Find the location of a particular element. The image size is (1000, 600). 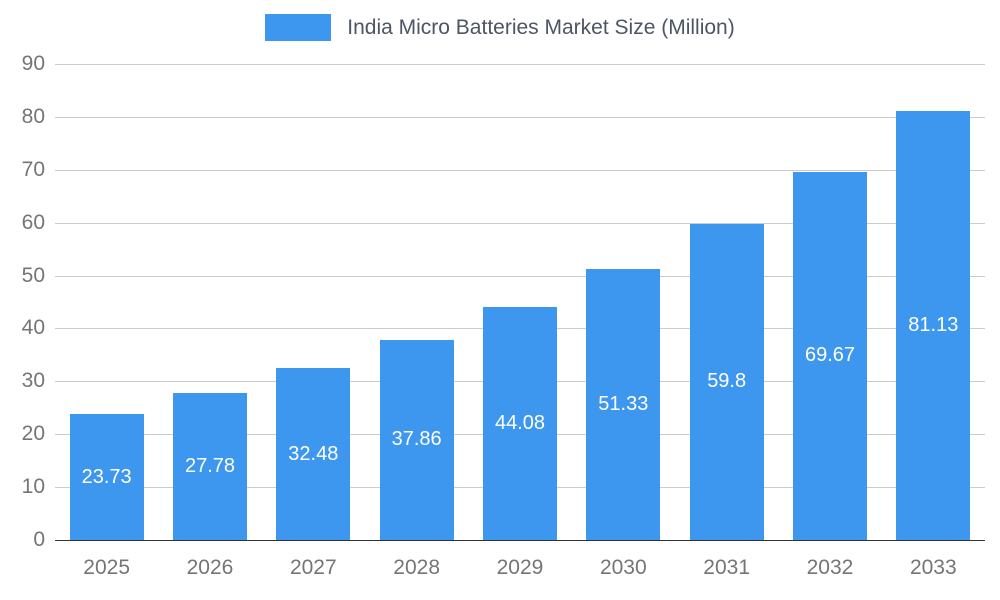

bar-2032: 69.67 is located at coordinates (830, 355).